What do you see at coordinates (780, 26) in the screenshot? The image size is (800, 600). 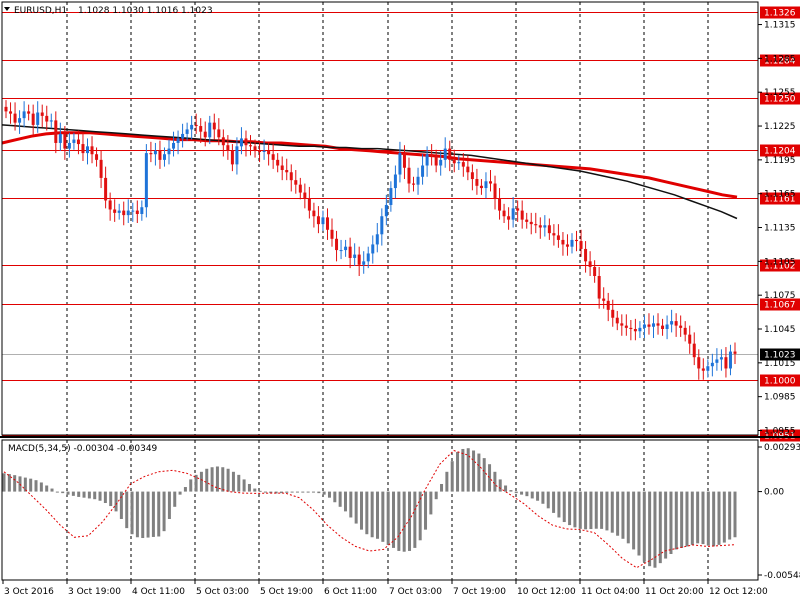 I see `y-tick-label: 1.1315` at bounding box center [780, 26].